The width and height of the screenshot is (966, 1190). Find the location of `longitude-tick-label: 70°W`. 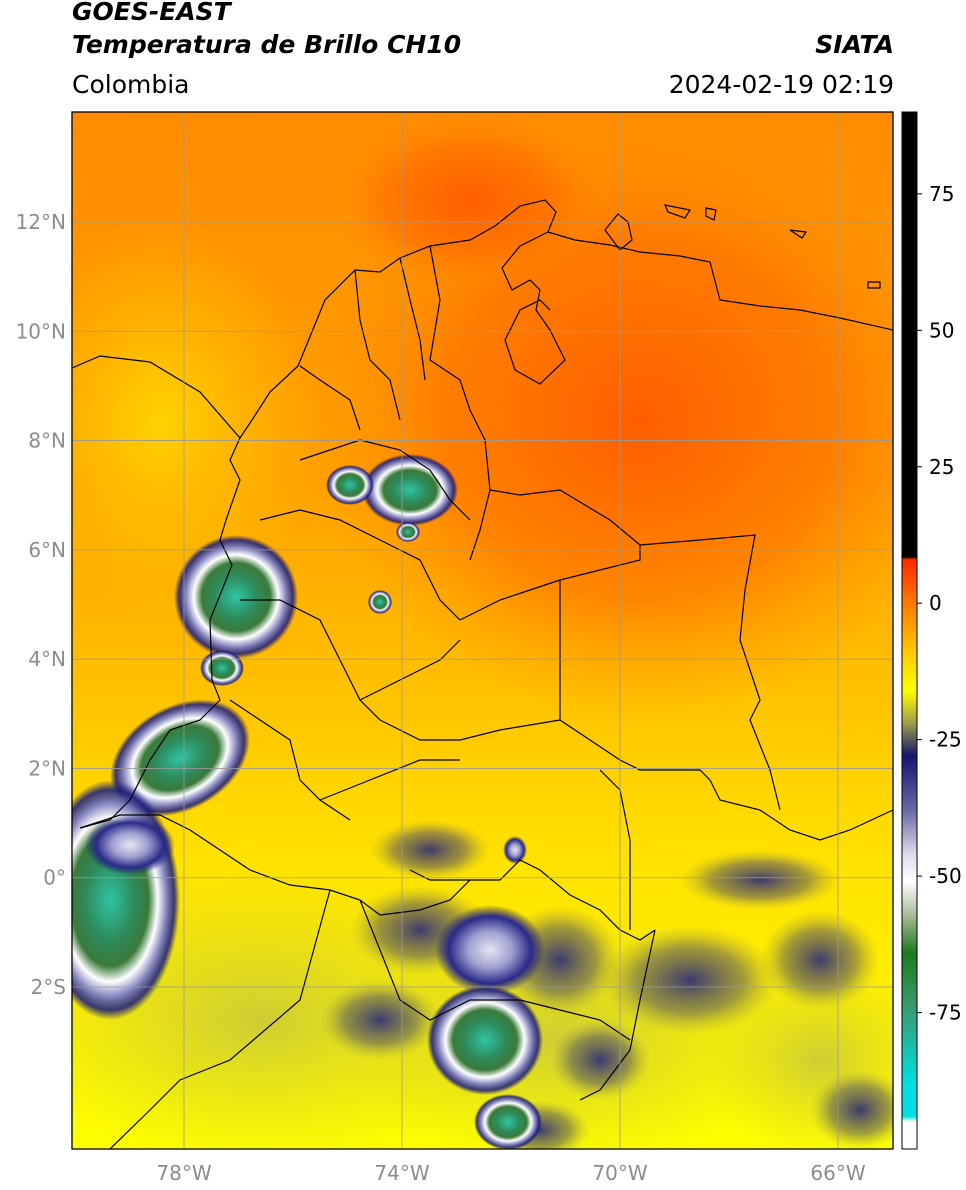

longitude-tick-label: 70°W is located at coordinates (619, 1173).